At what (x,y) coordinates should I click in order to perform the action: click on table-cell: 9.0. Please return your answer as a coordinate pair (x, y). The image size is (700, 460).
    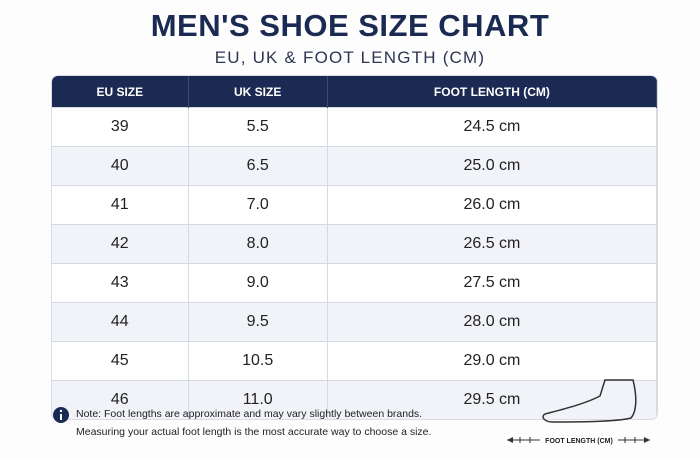
    Looking at the image, I should click on (258, 283).